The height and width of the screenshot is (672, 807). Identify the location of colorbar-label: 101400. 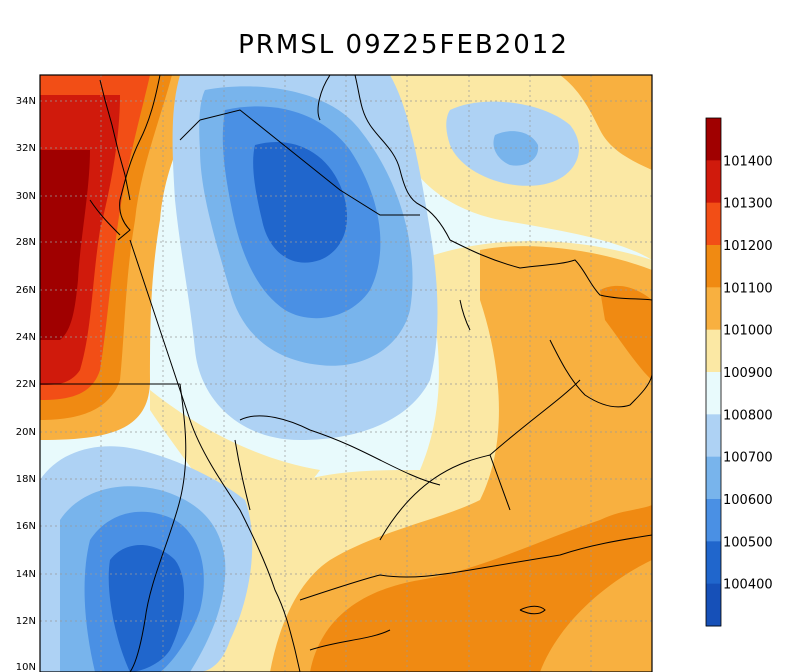
(748, 161).